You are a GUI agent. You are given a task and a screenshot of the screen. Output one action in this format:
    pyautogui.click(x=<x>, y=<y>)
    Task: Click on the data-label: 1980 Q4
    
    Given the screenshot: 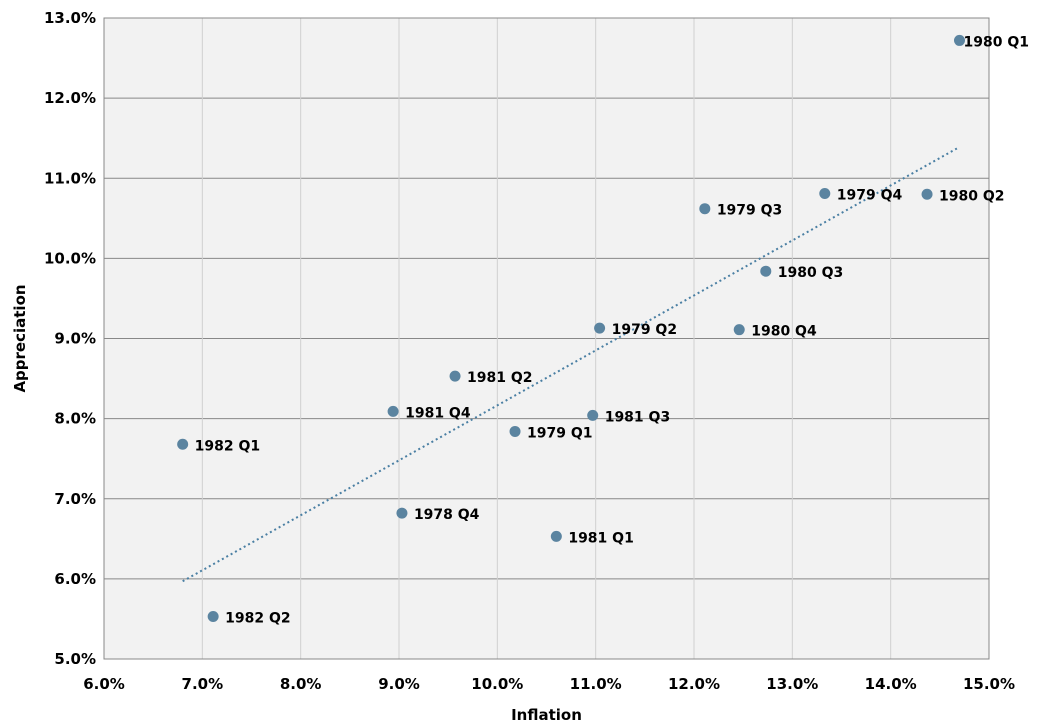 What is the action you would take?
    pyautogui.click(x=784, y=332)
    